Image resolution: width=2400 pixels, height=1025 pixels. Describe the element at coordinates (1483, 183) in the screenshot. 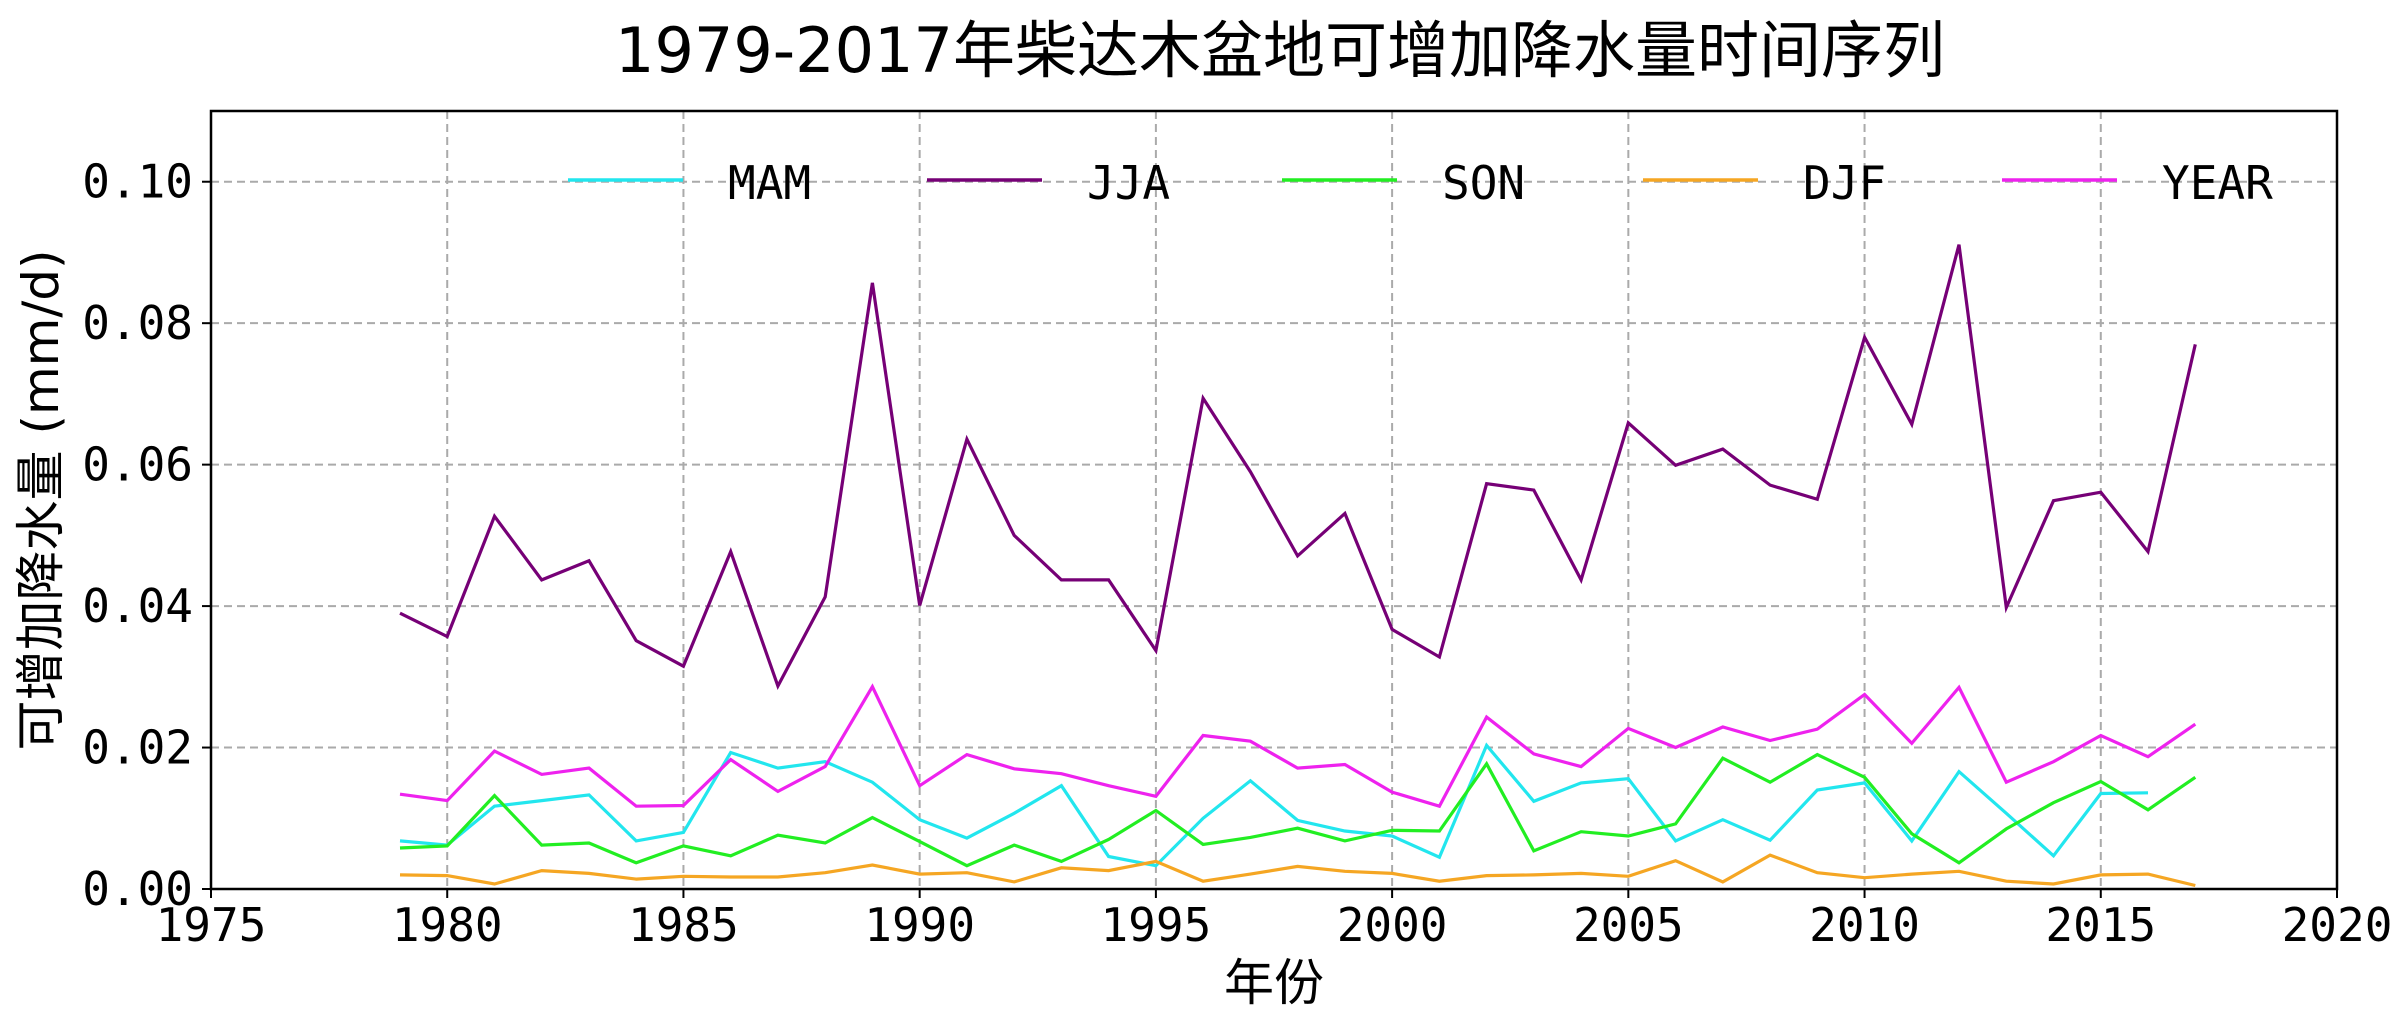

I see `legend-label-son: SON` at that location.